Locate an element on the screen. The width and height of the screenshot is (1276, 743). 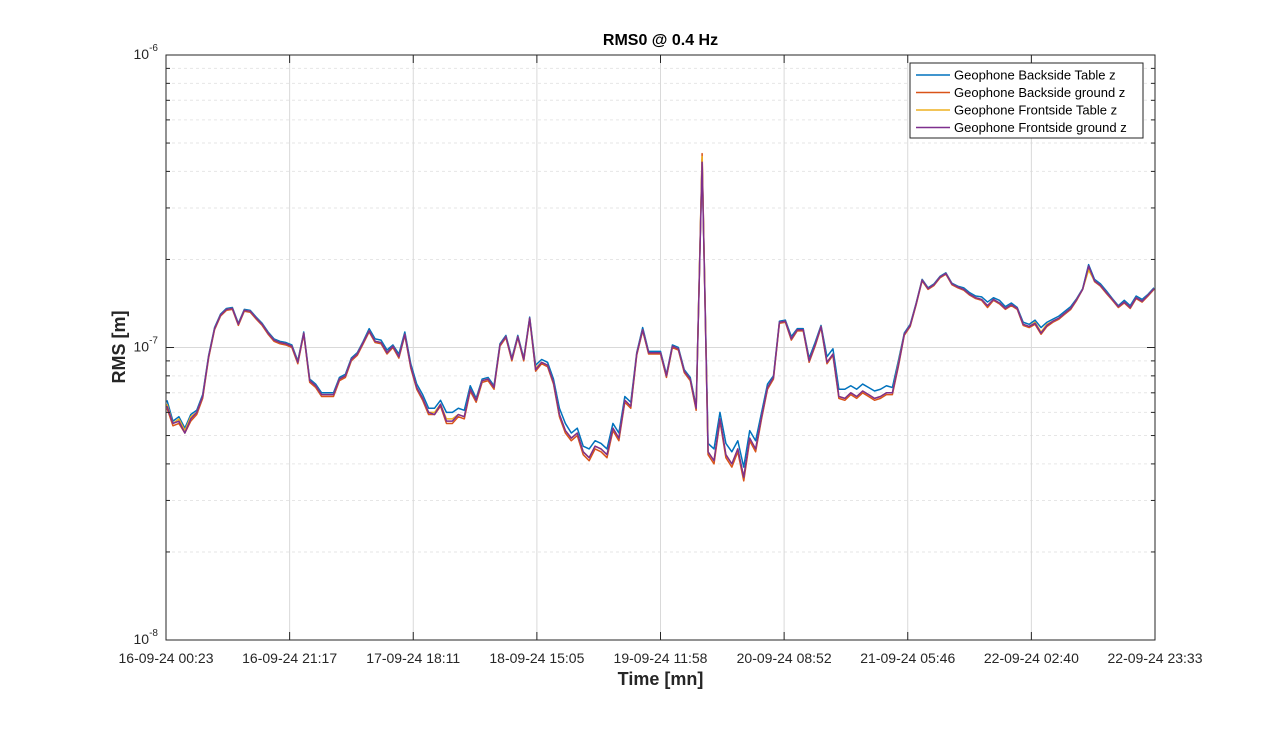
legend-entry-label: Geophone Backside Table z is located at coordinates (1035, 75).